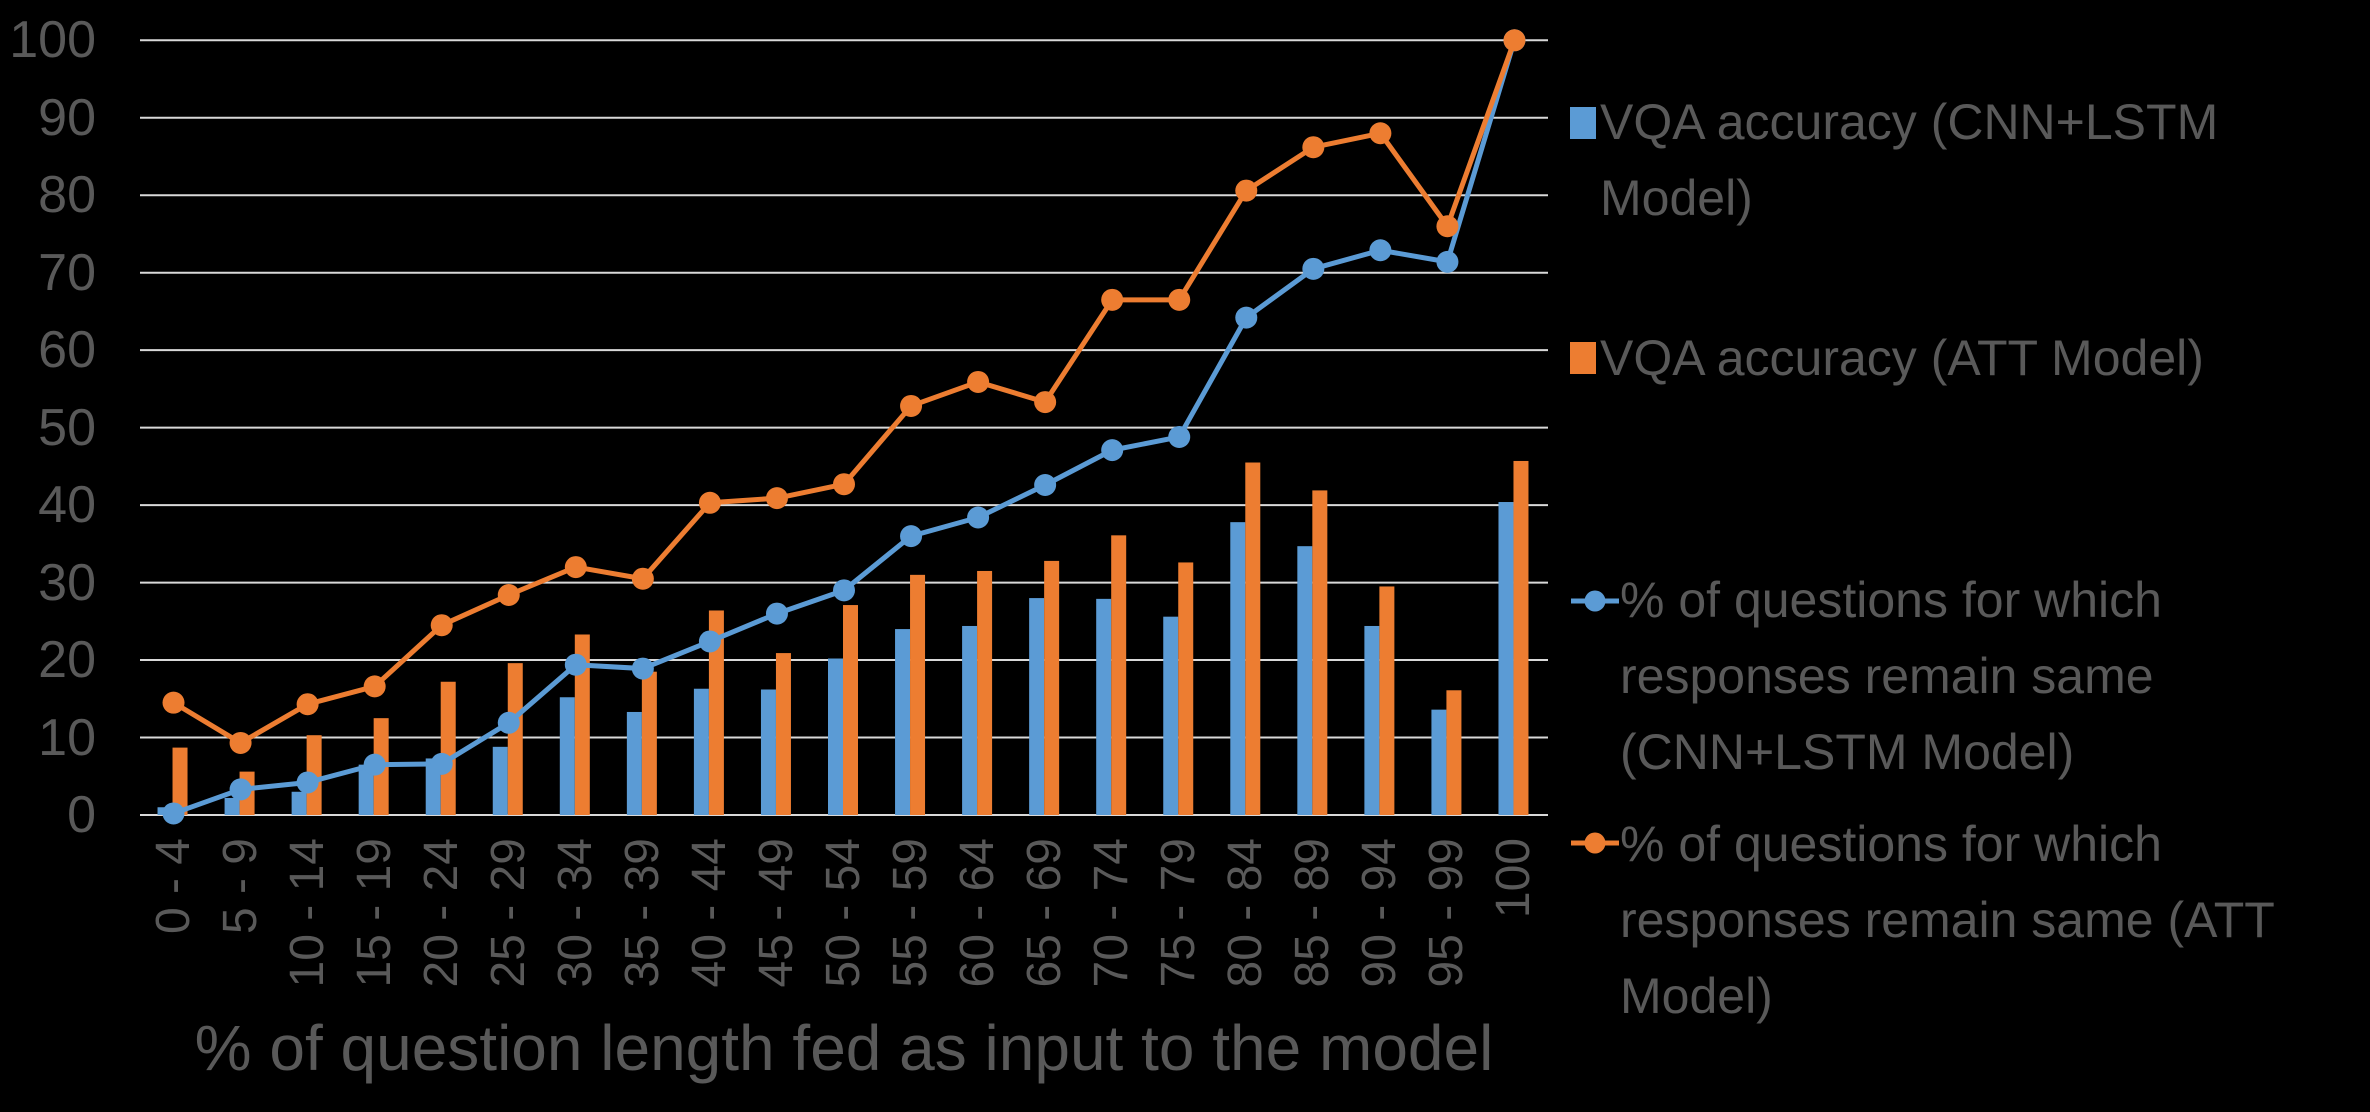  What do you see at coordinates (67, 117) in the screenshot?
I see `y-axis-tick-label: 90` at bounding box center [67, 117].